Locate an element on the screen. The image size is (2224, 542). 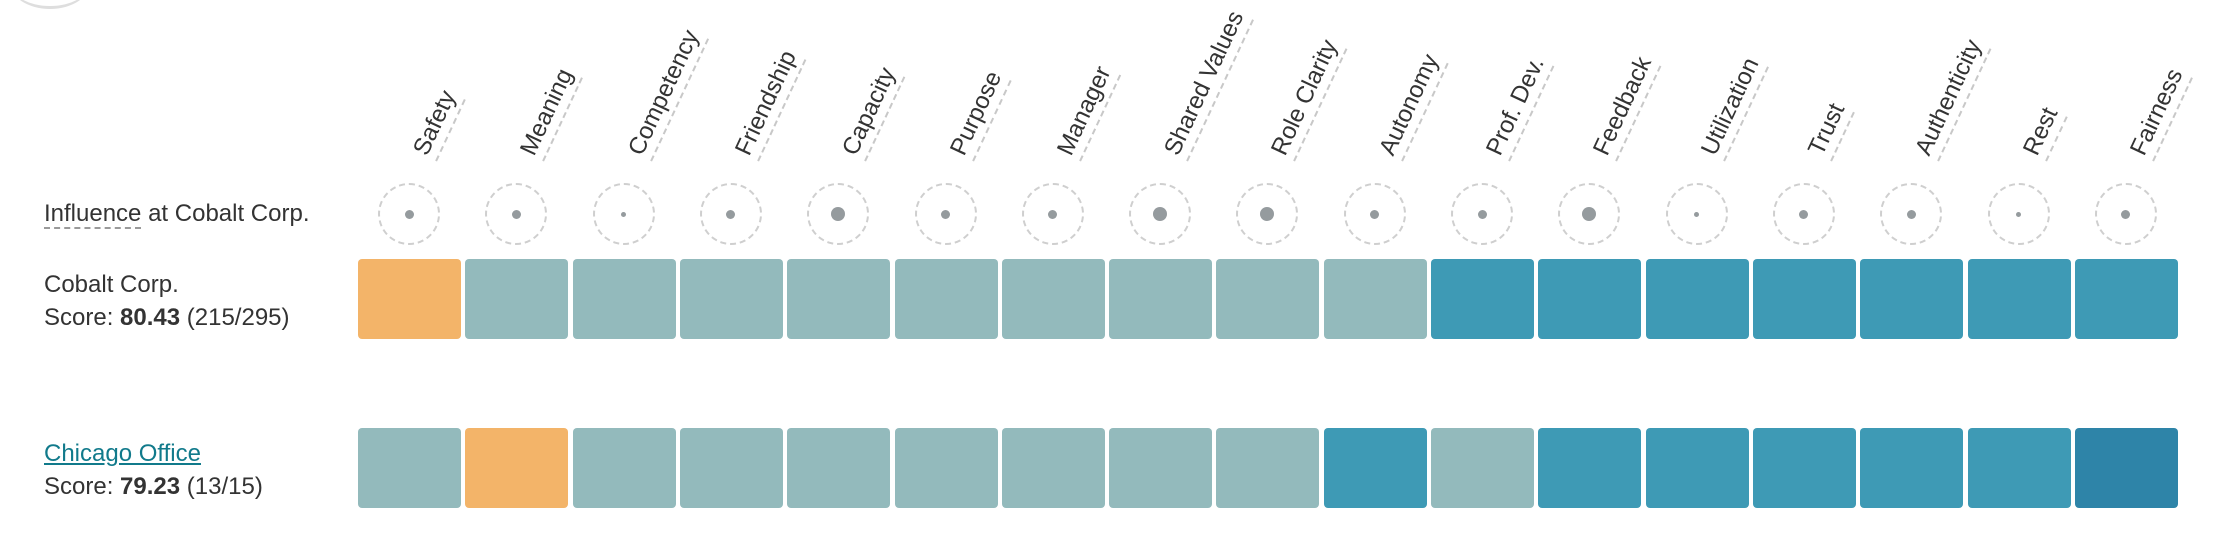
chicago-office-link: Chicago Office is located at coordinates (122, 453).